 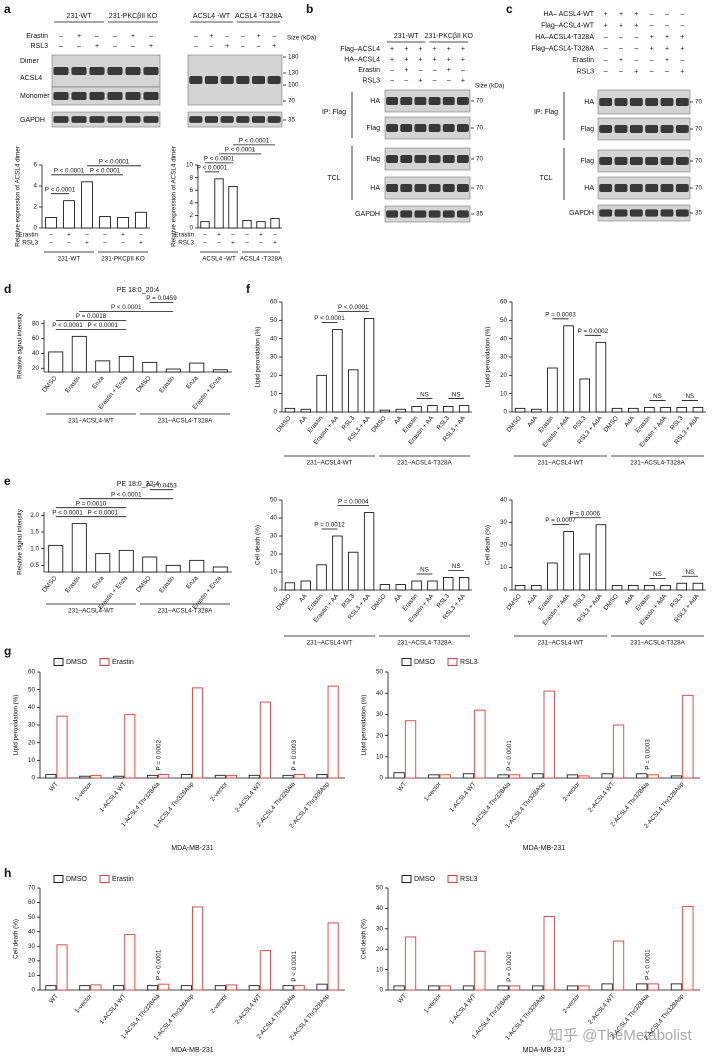 What do you see at coordinates (91, 503) in the screenshot?
I see `sig-label: P = 0.0010` at bounding box center [91, 503].